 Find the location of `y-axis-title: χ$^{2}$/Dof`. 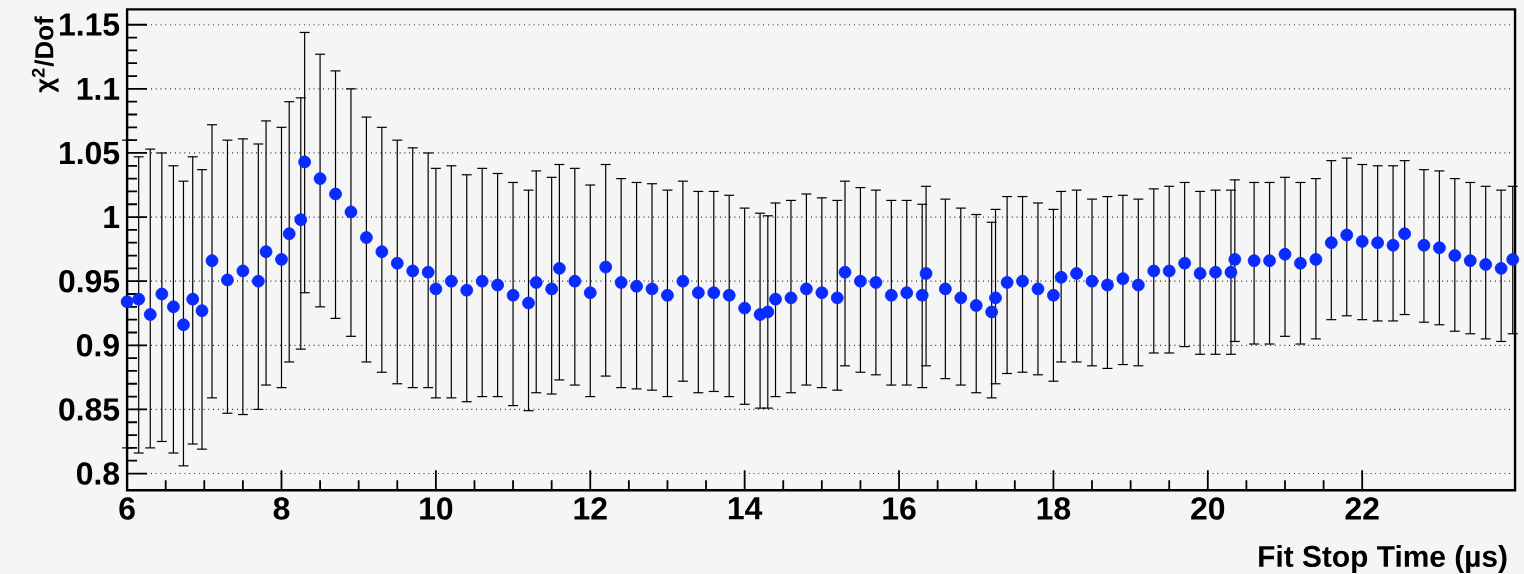

y-axis-title: χ$^{2}$/Dof is located at coordinates (45, 54).